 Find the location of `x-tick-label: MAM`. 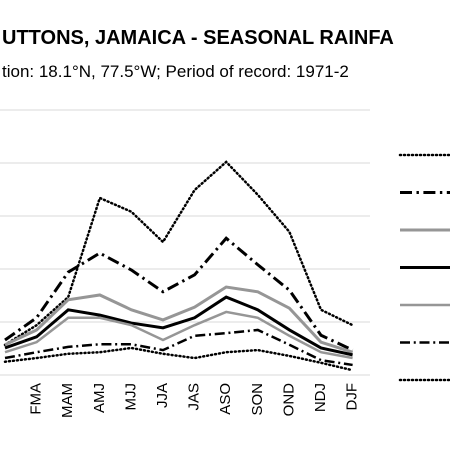

x-tick-label: MAM is located at coordinates (67, 400).